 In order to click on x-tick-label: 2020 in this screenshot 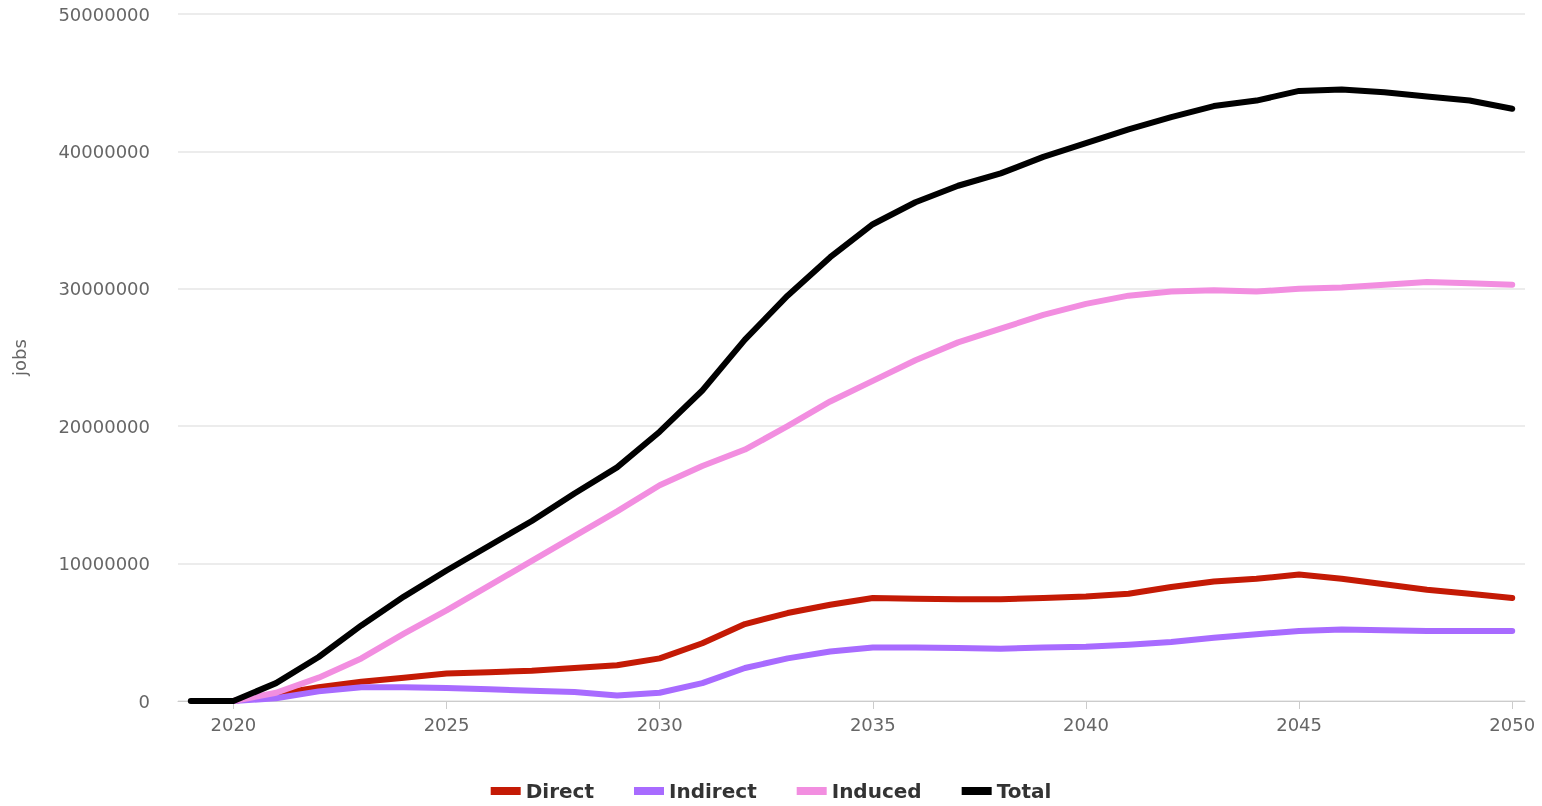, I will do `click(233, 724)`.